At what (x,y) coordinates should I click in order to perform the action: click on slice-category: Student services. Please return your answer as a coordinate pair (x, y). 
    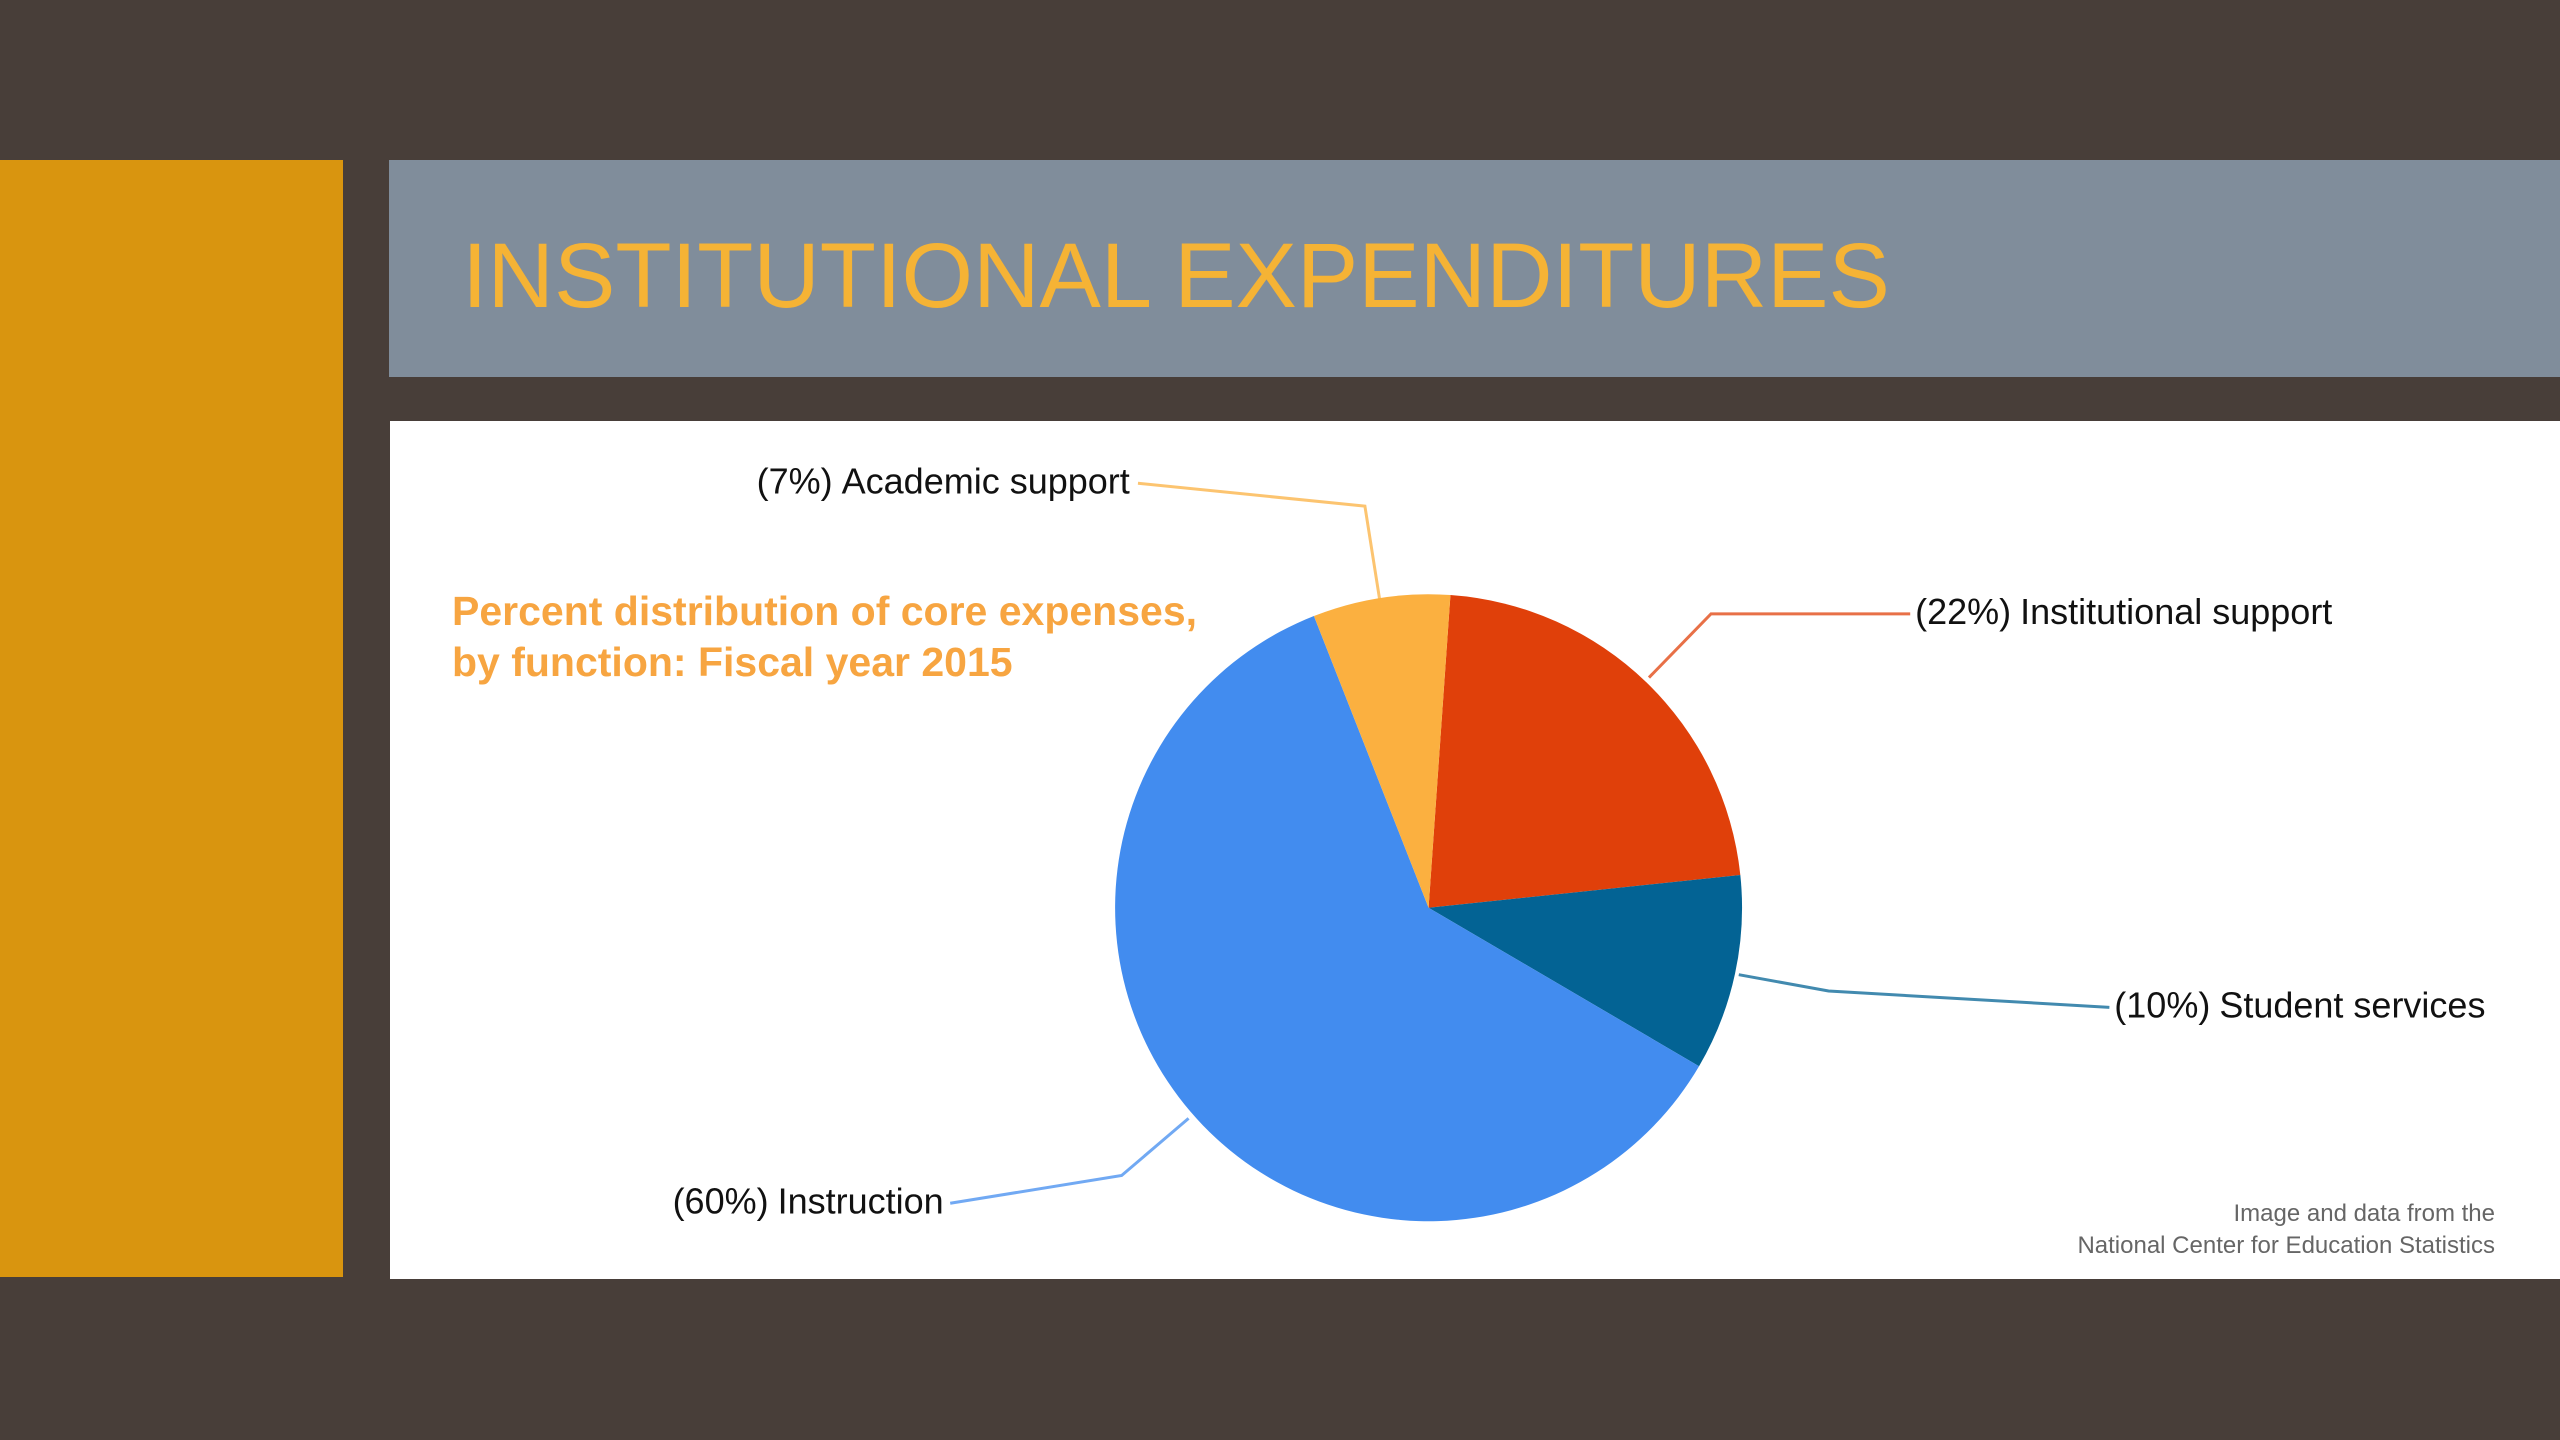
    Looking at the image, I should click on (2352, 1004).